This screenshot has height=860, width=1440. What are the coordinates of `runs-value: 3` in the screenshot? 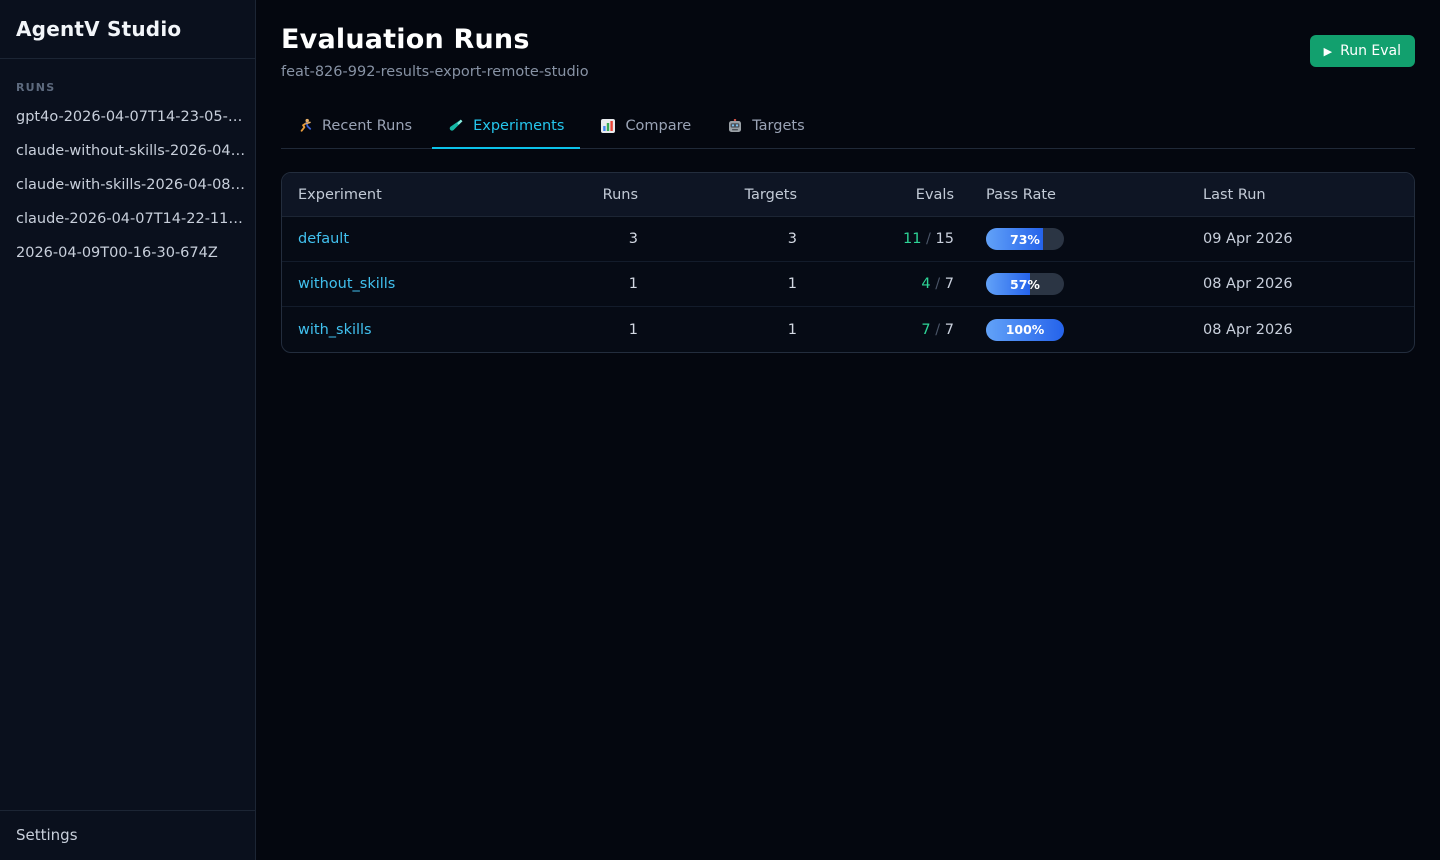 It's located at (633, 239).